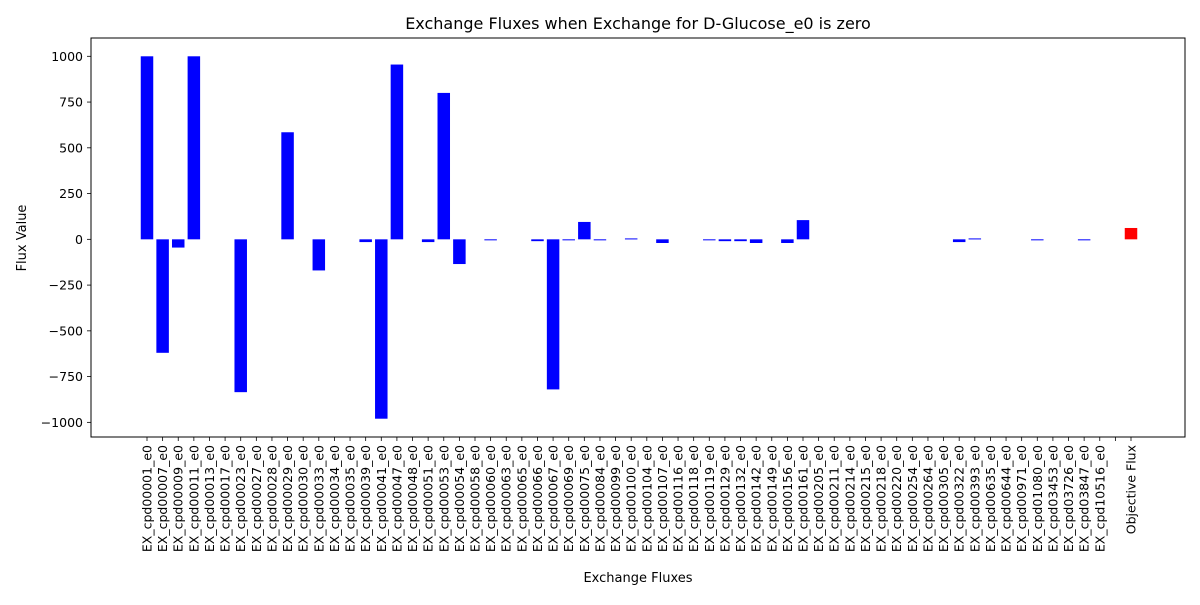 This screenshot has height=605, width=1200. Describe the element at coordinates (334, 498) in the screenshot. I see `x-tick-label: EX_cpd00034_e0` at that location.